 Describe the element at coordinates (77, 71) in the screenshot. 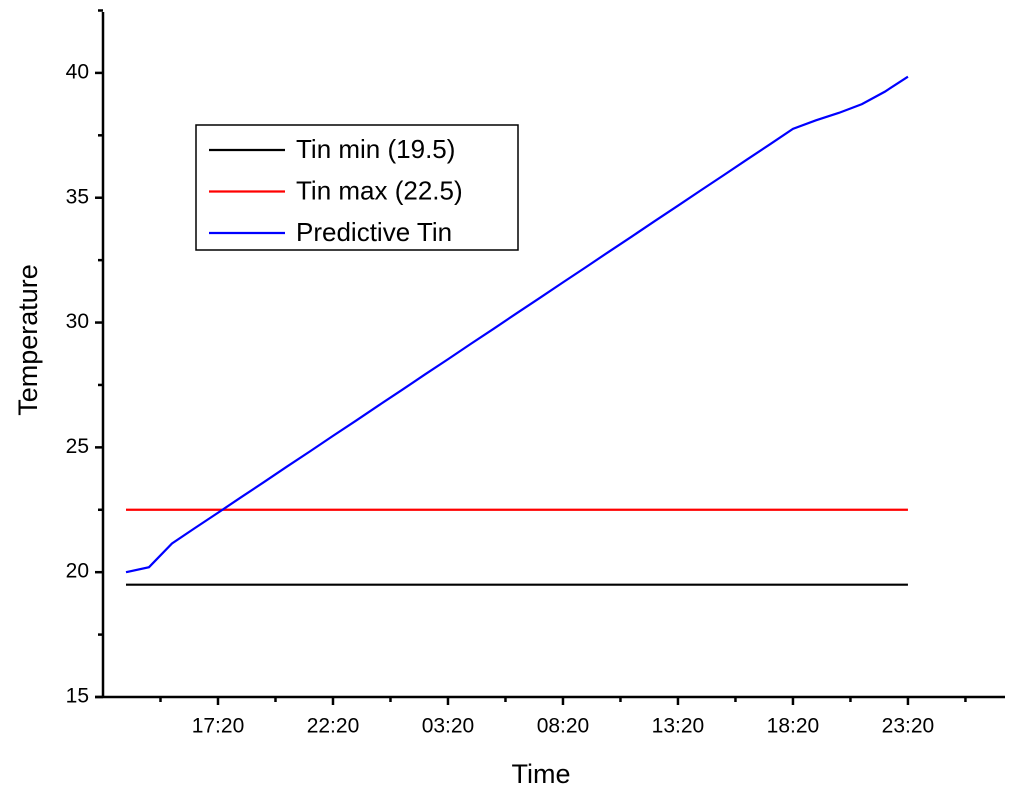

I see `y-tick-label: 40` at that location.